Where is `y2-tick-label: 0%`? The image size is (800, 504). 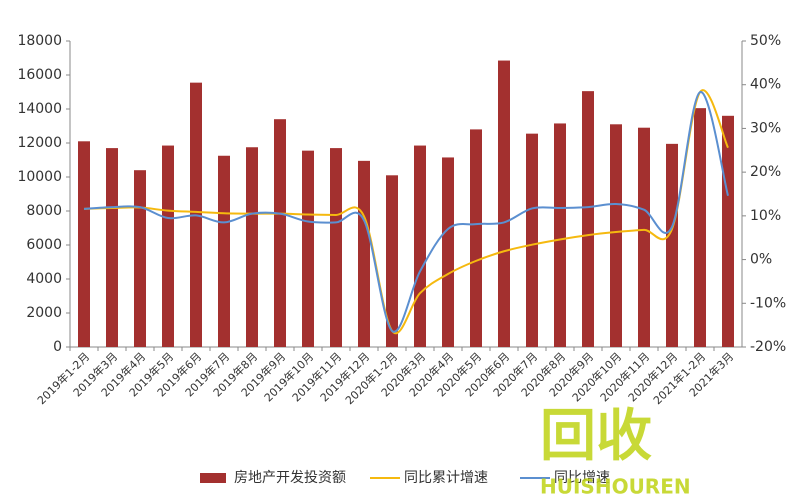
y2-tick-label: 0% is located at coordinates (761, 260).